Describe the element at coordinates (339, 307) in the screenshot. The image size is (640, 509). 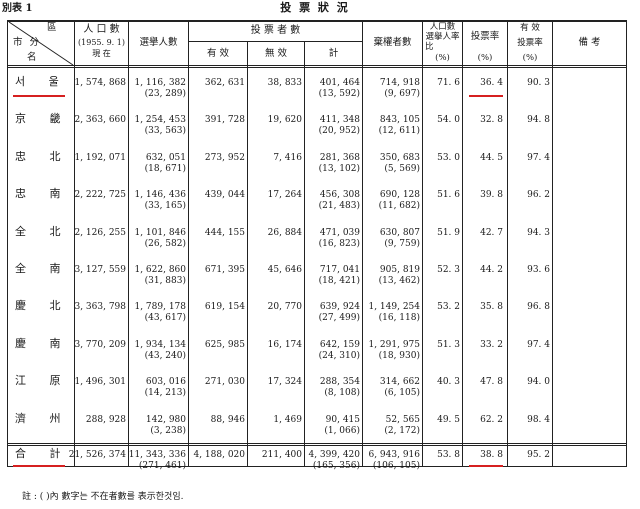
I see `cell-total: 639, 924` at that location.